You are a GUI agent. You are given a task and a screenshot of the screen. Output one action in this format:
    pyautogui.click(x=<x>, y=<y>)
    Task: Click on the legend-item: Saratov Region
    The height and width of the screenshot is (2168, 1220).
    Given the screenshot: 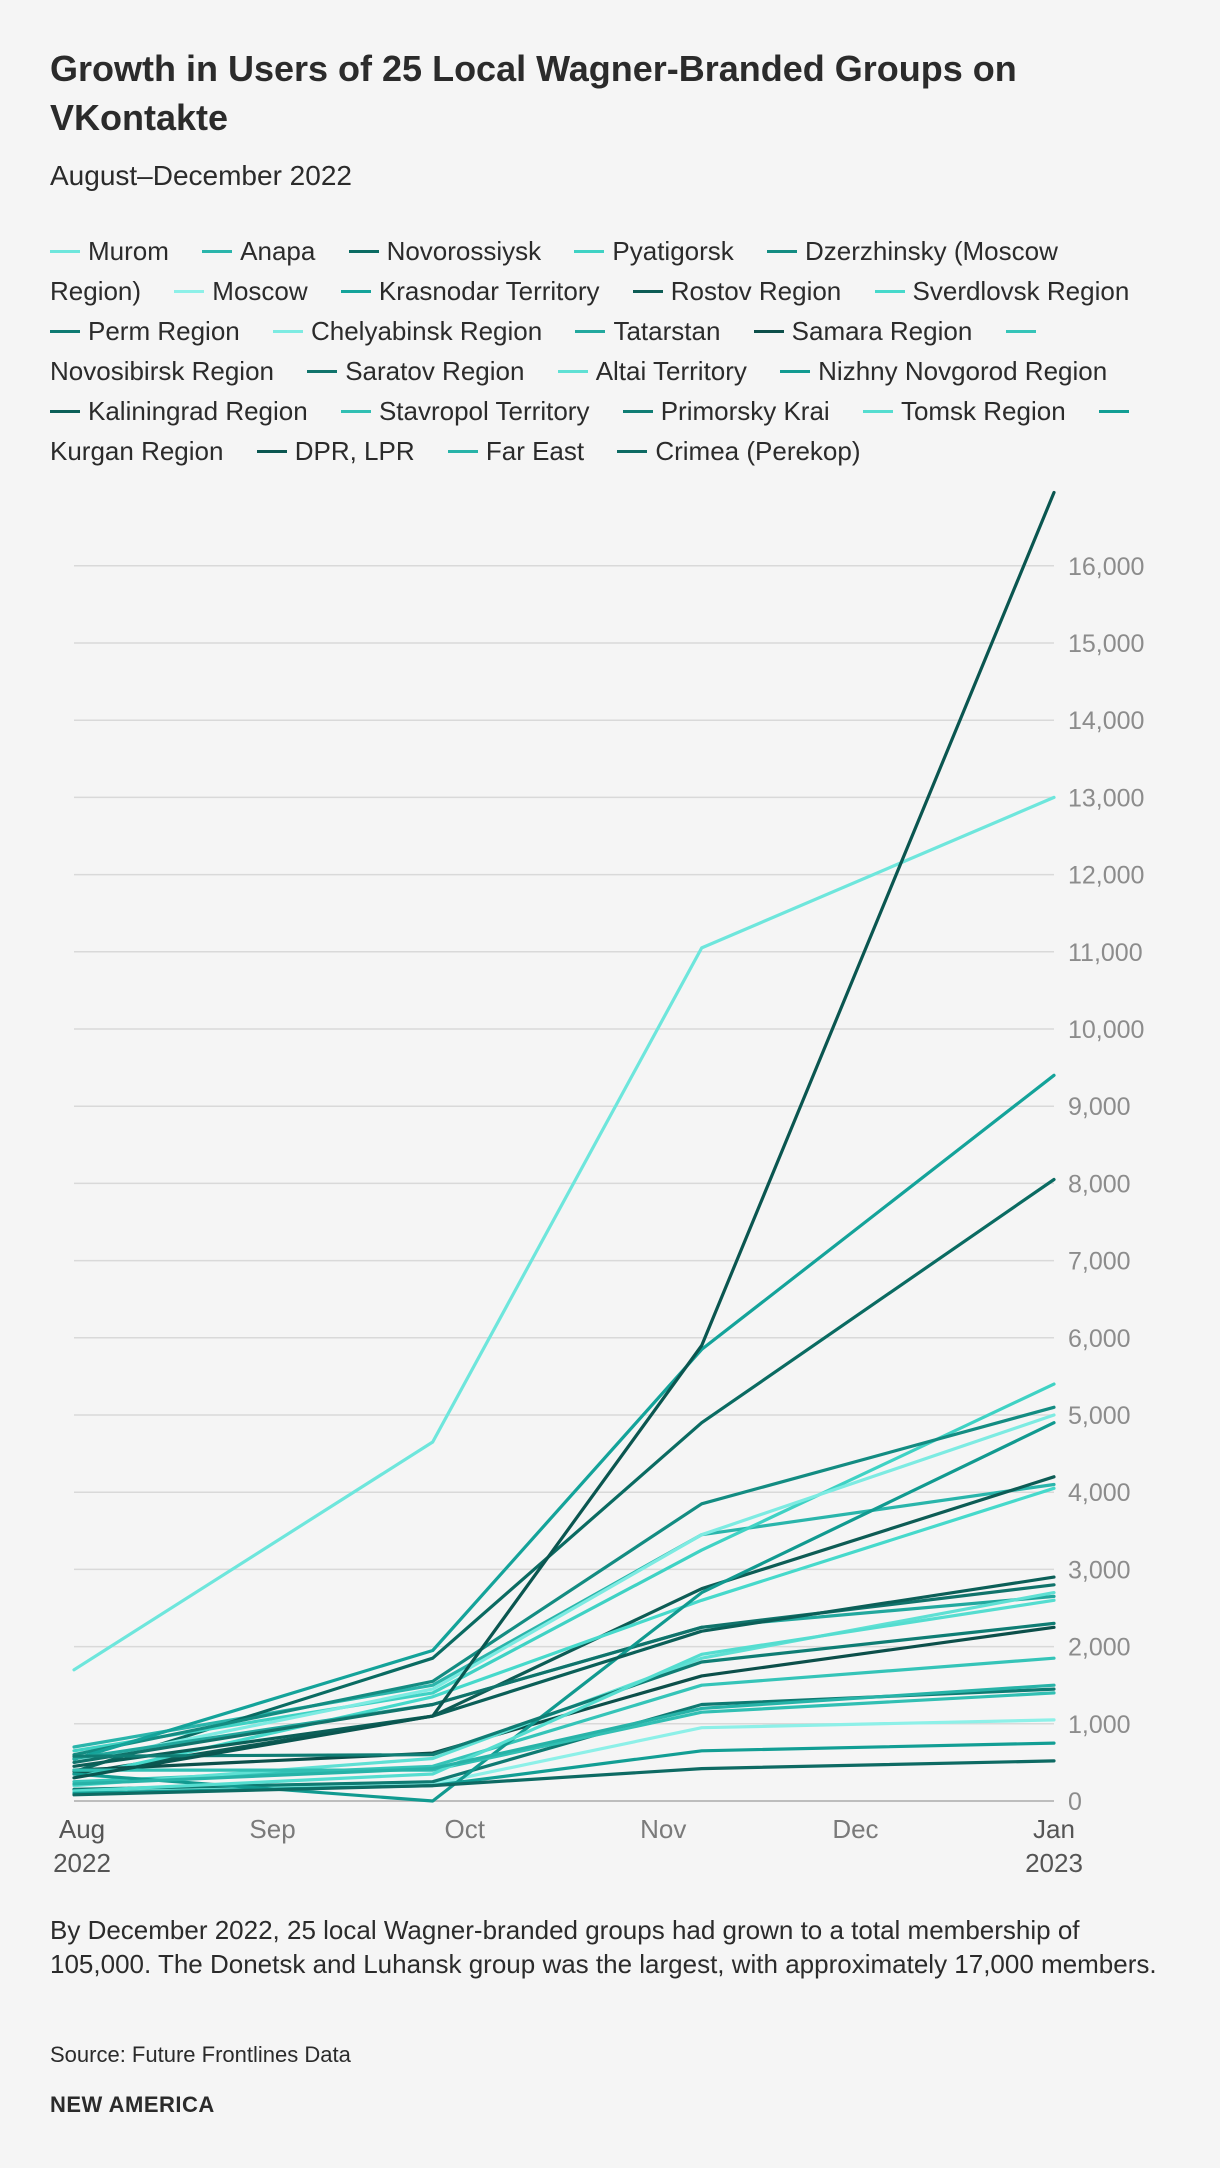 What is the action you would take?
    pyautogui.click(x=415, y=371)
    